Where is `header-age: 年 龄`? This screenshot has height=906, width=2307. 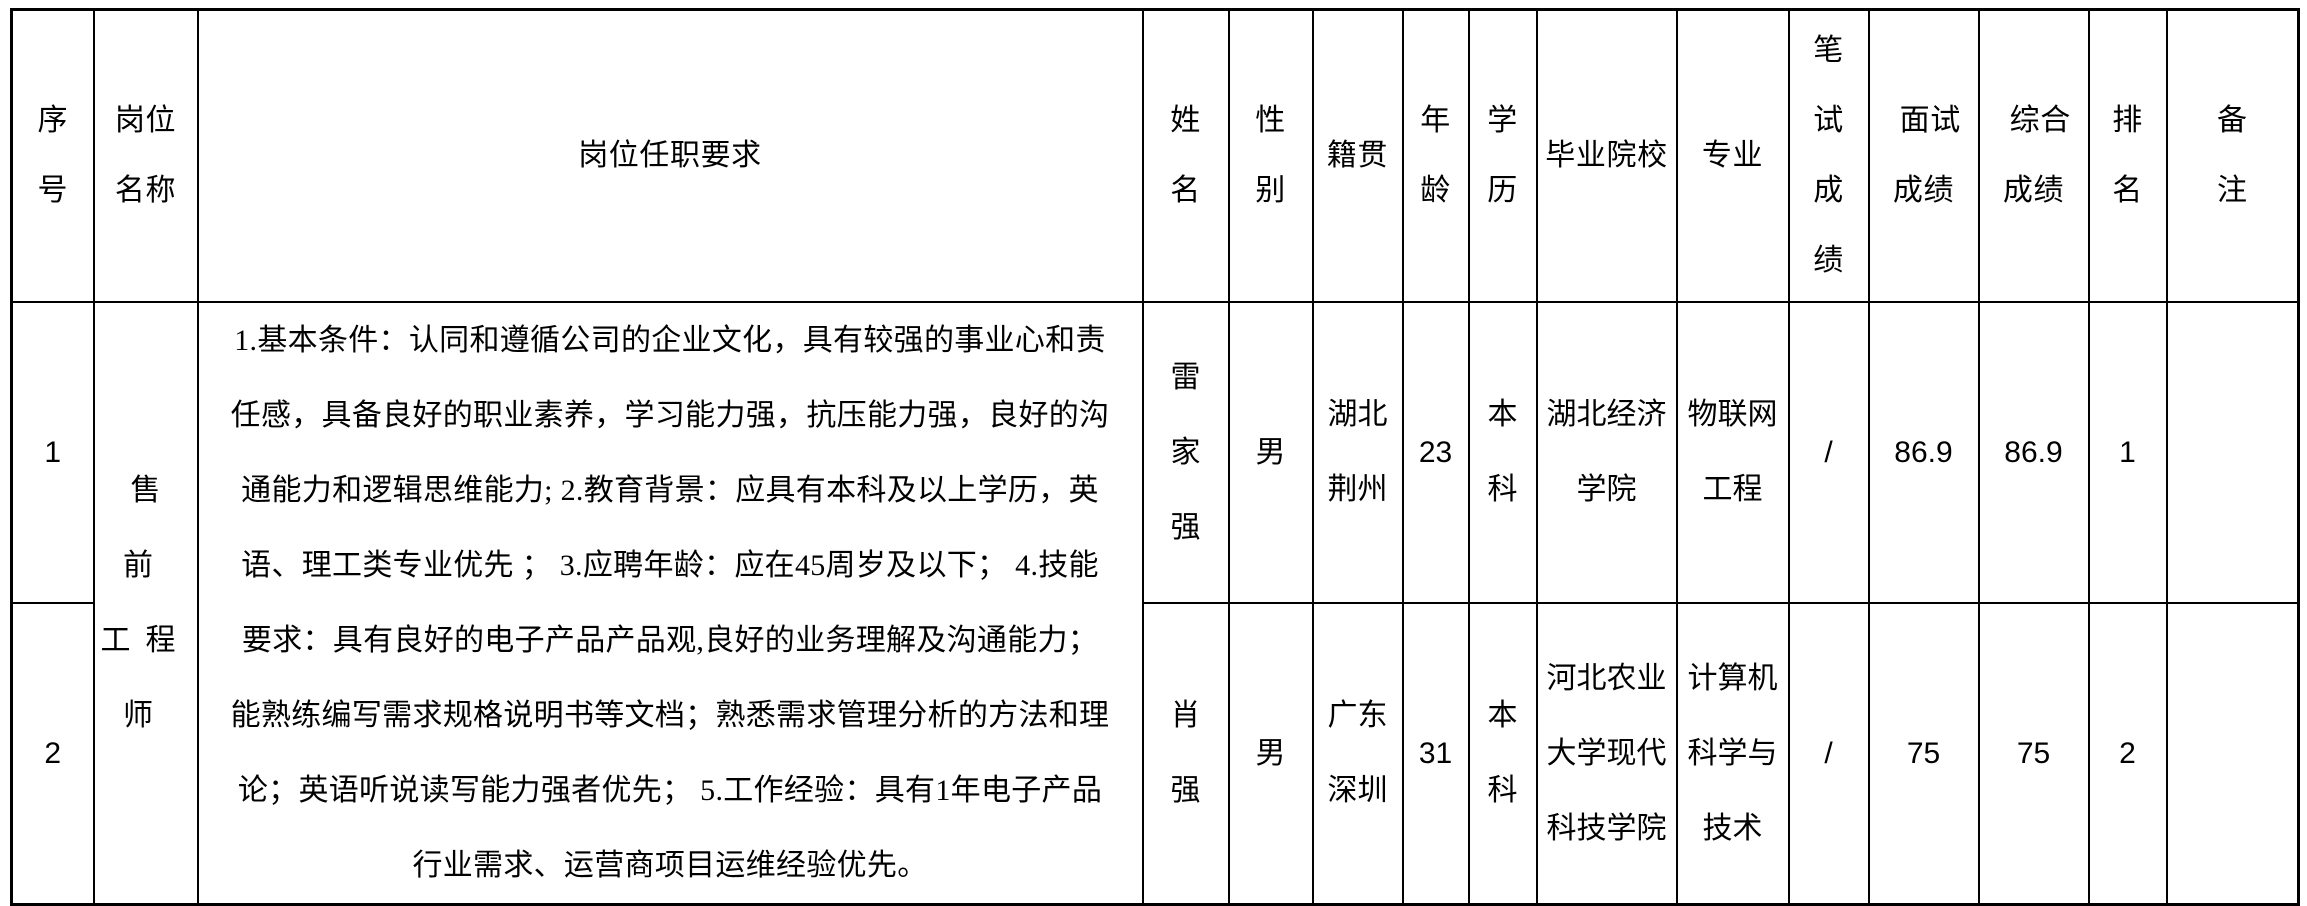 header-age: 年 龄 is located at coordinates (1435, 155).